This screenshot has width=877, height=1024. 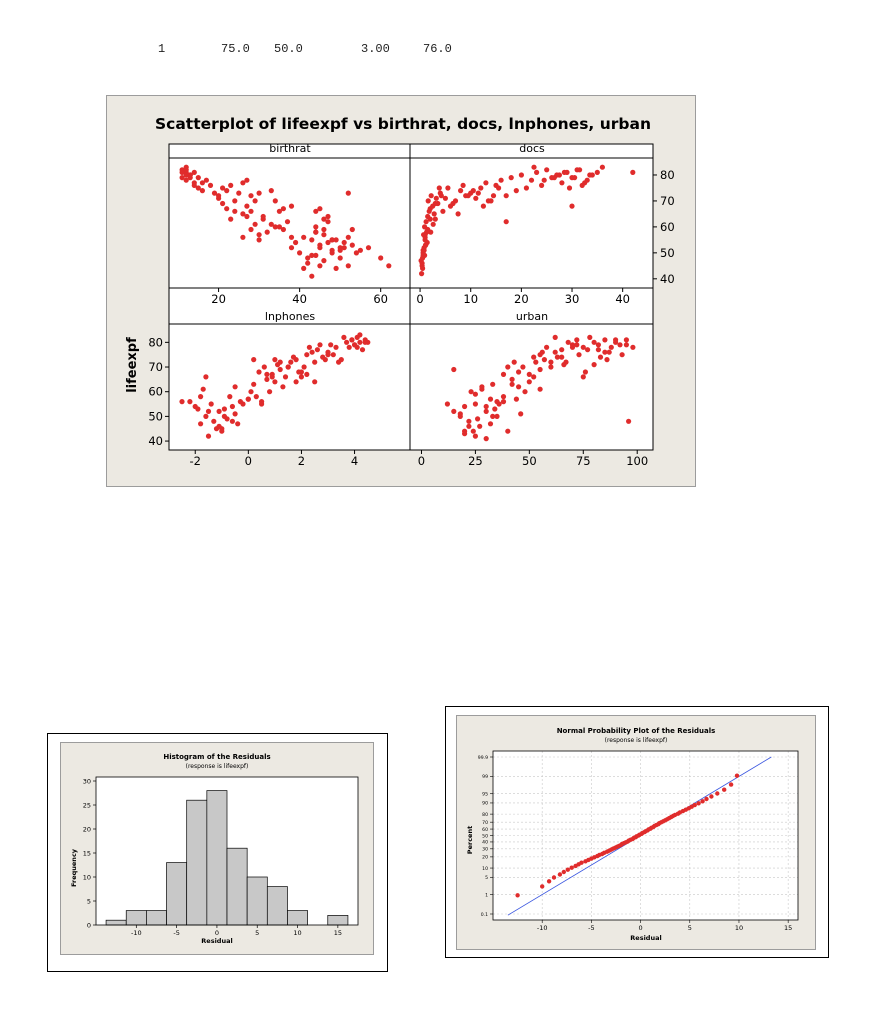 I want to click on x-tick-label: 30, so click(x=572, y=299).